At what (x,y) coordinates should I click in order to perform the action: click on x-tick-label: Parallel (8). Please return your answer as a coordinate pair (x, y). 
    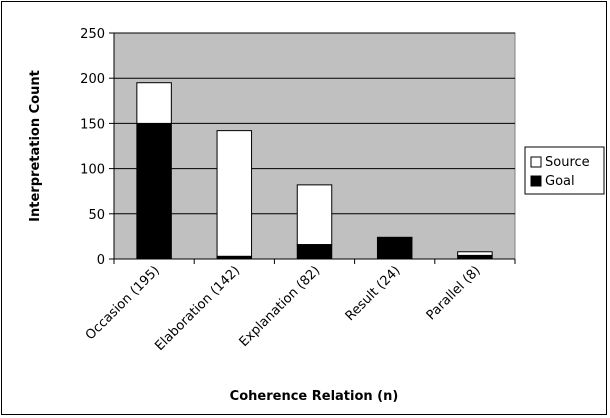
    Looking at the image, I should click on (454, 293).